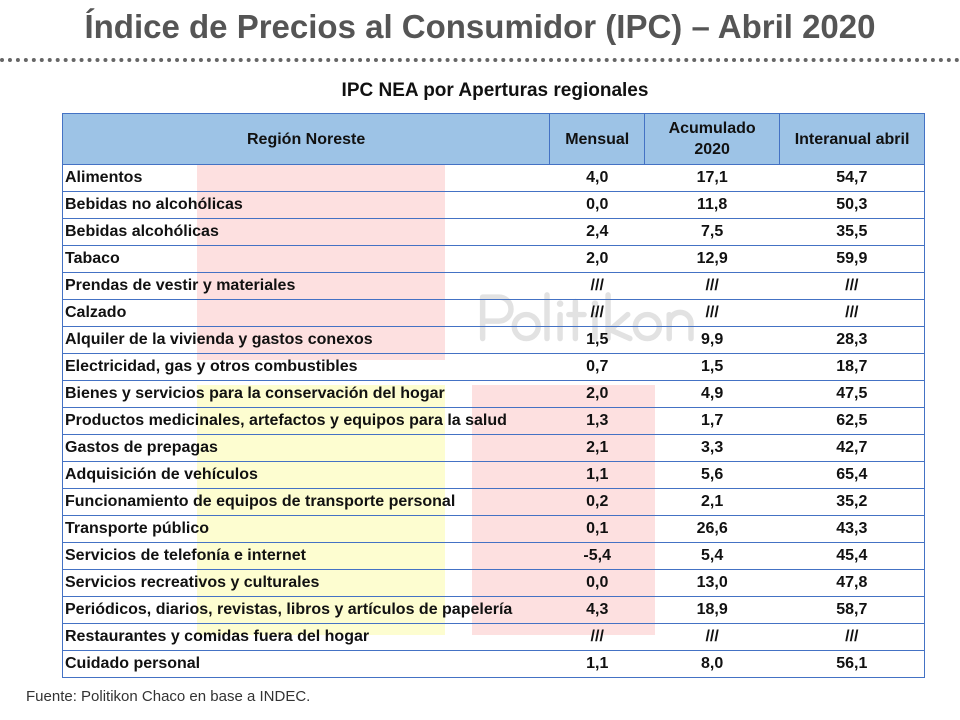 Image resolution: width=960 pixels, height=720 pixels. Describe the element at coordinates (712, 394) in the screenshot. I see `acumulado-cell: 4,9` at that location.